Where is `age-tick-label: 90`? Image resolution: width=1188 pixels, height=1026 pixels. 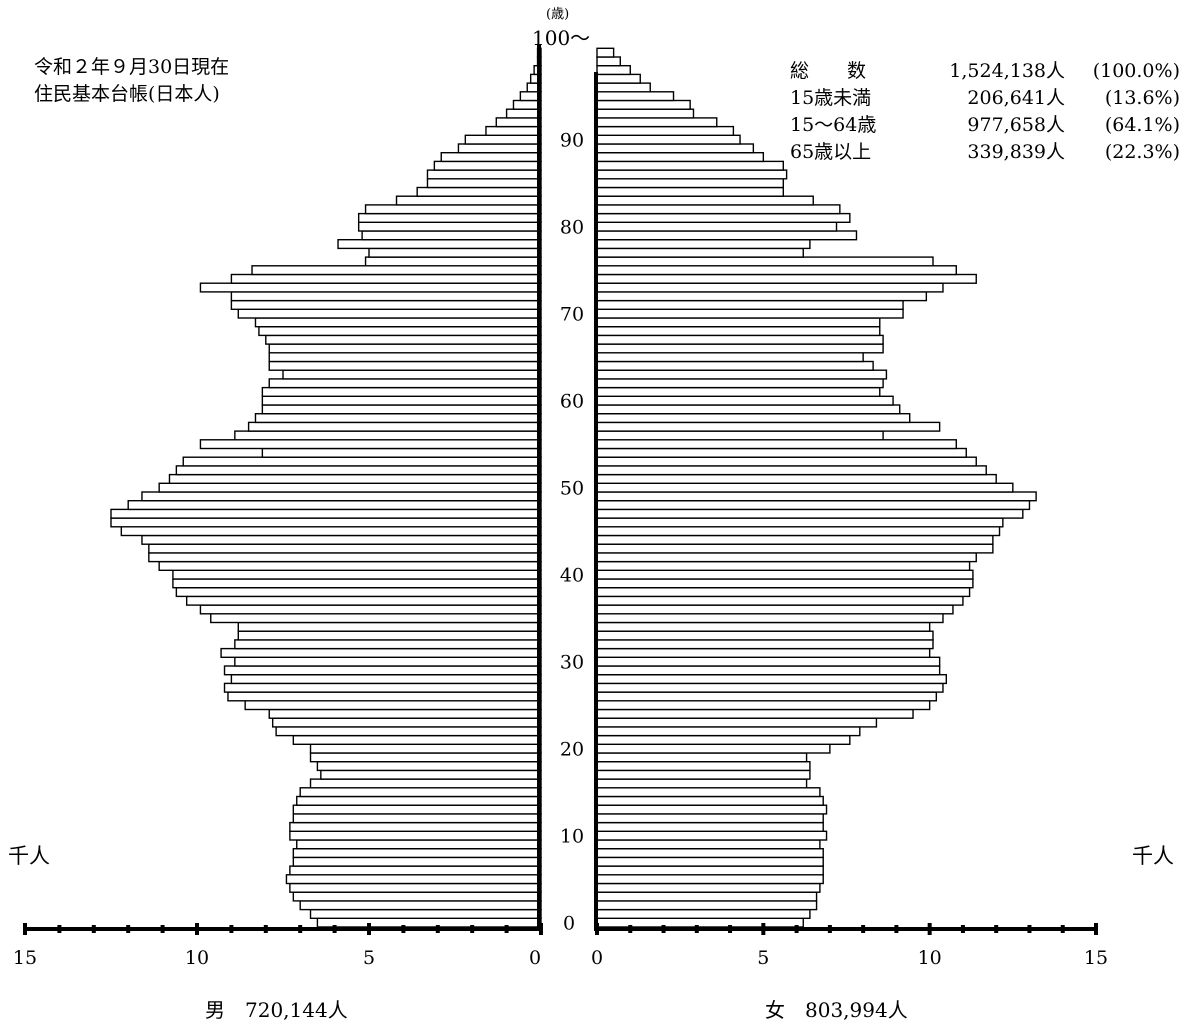
age-tick-label: 90 is located at coordinates (572, 141).